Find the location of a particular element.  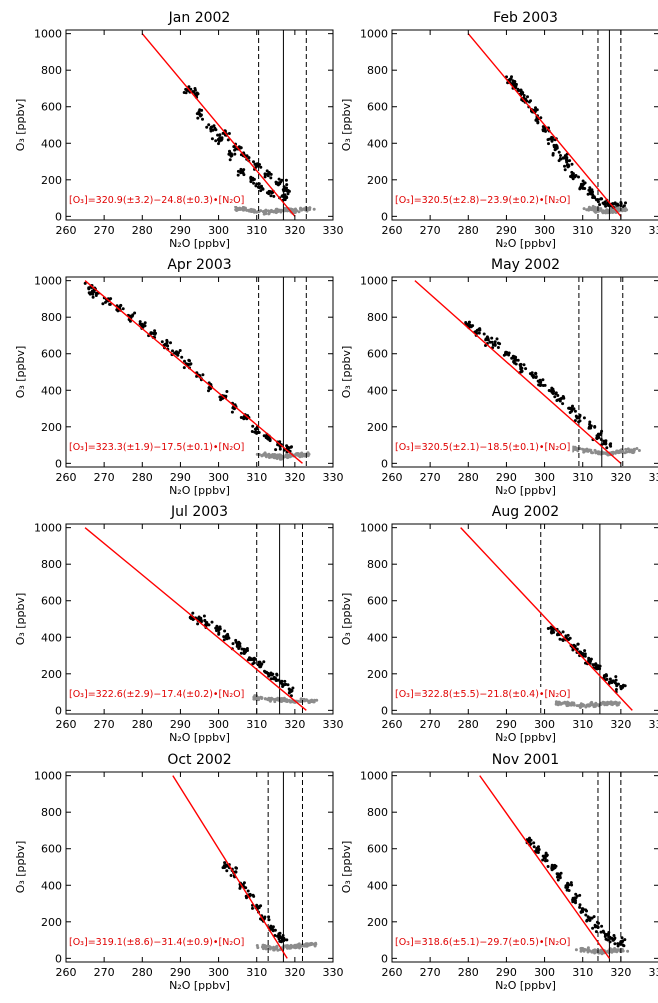

plot-area is located at coordinates (197, 372).